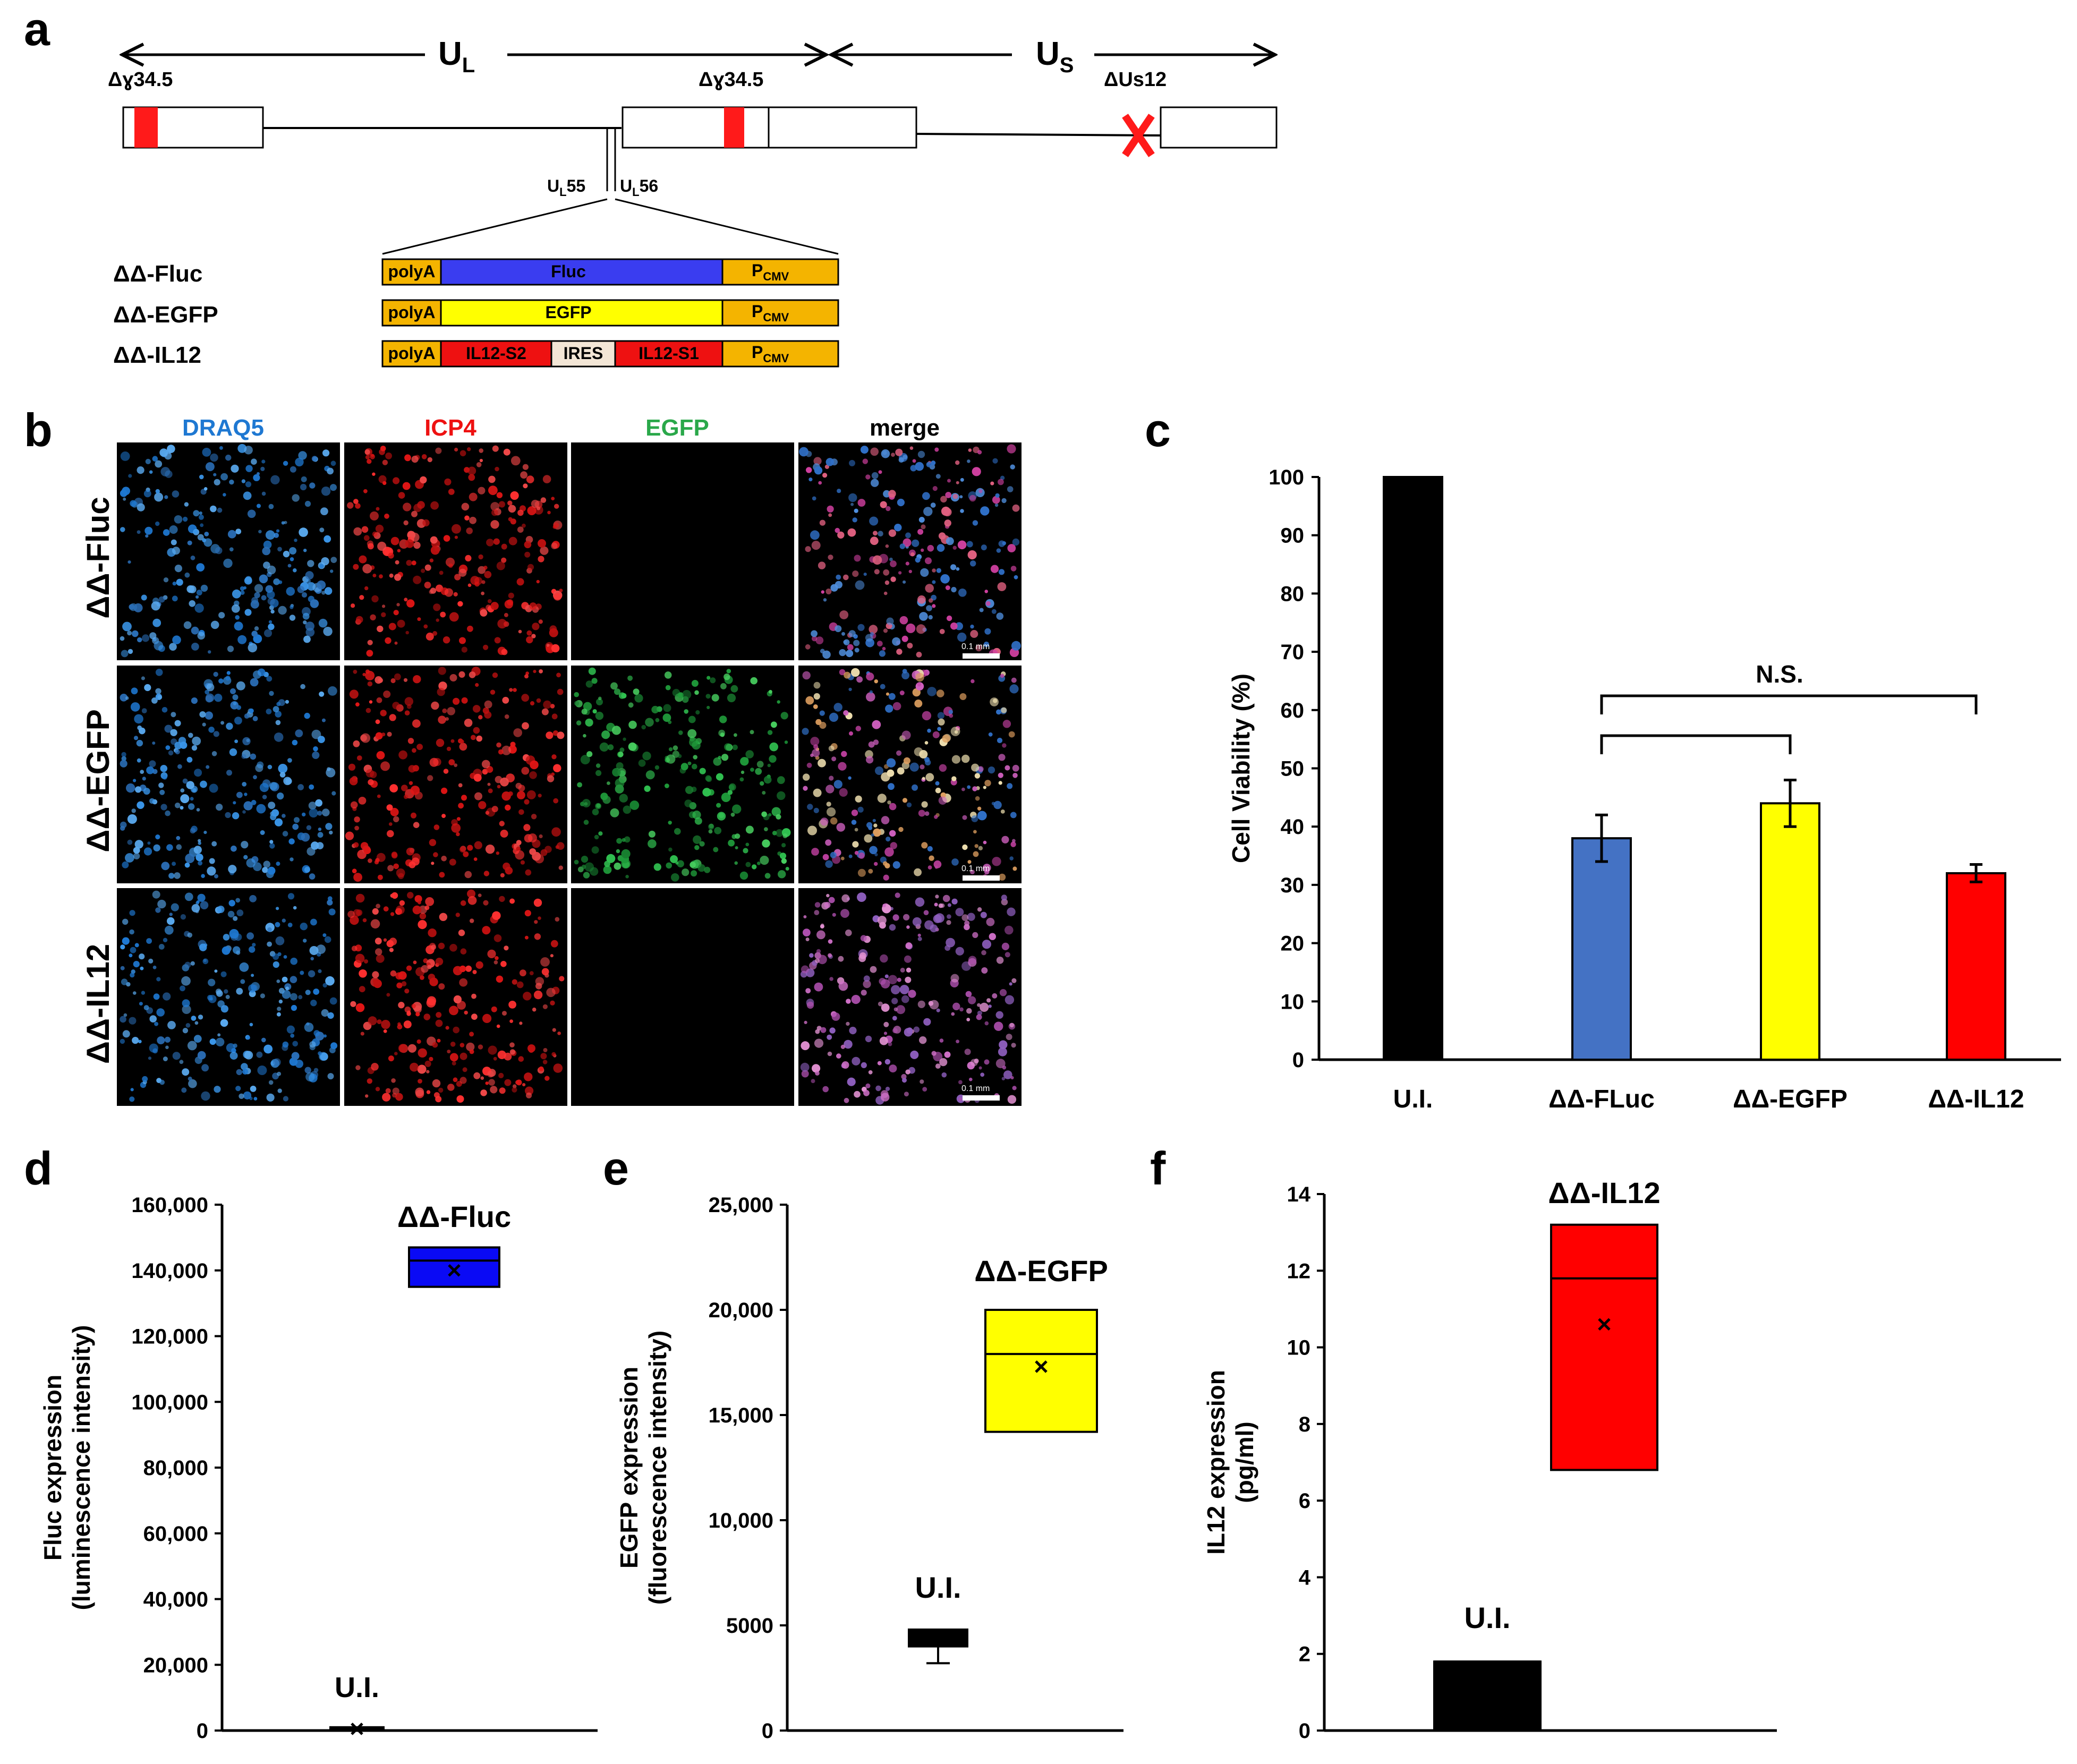  What do you see at coordinates (454, 1216) in the screenshot?
I see `box-label-2: ΔΔ-Fluc` at bounding box center [454, 1216].